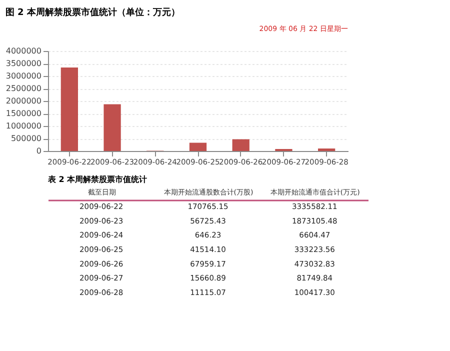  I want to click on y-tick-label: 1500000, so click(24, 113).